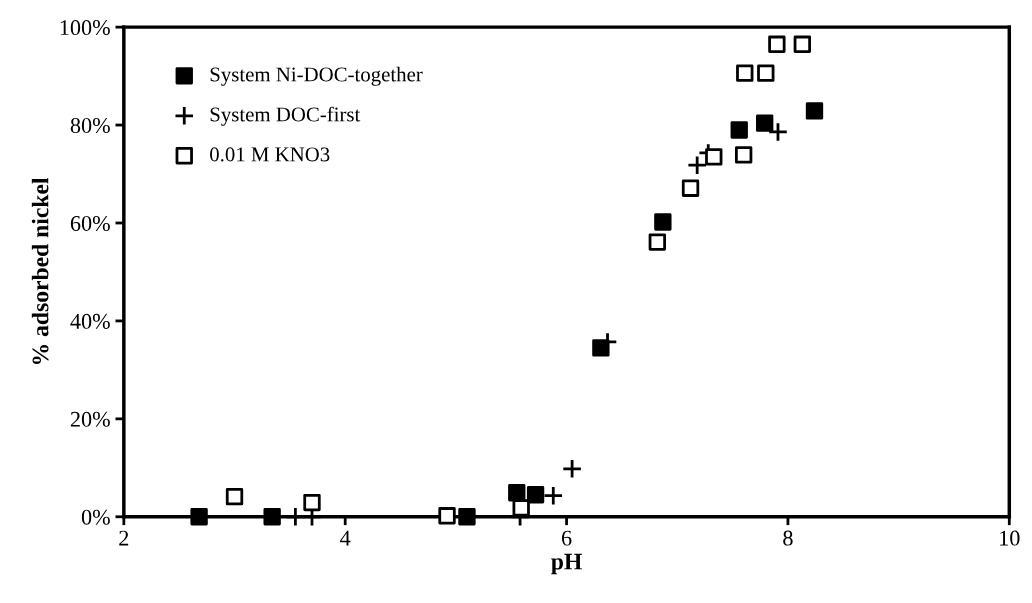 The height and width of the screenshot is (603, 1032). I want to click on x-tick-label: 6, so click(566, 538).